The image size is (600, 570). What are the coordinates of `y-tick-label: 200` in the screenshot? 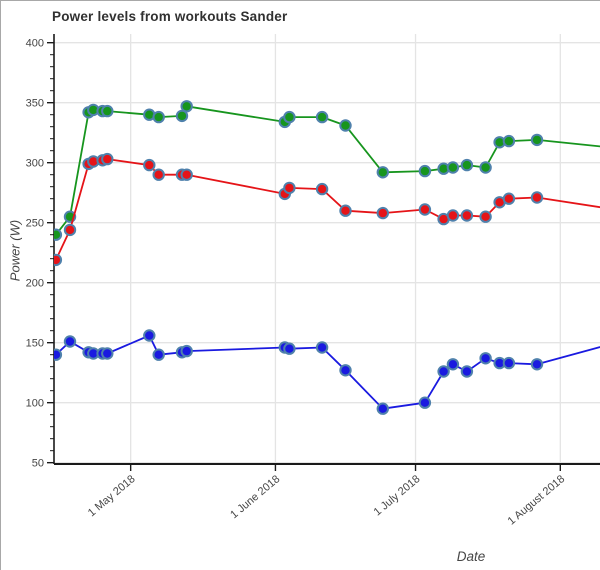 It's located at (35, 284).